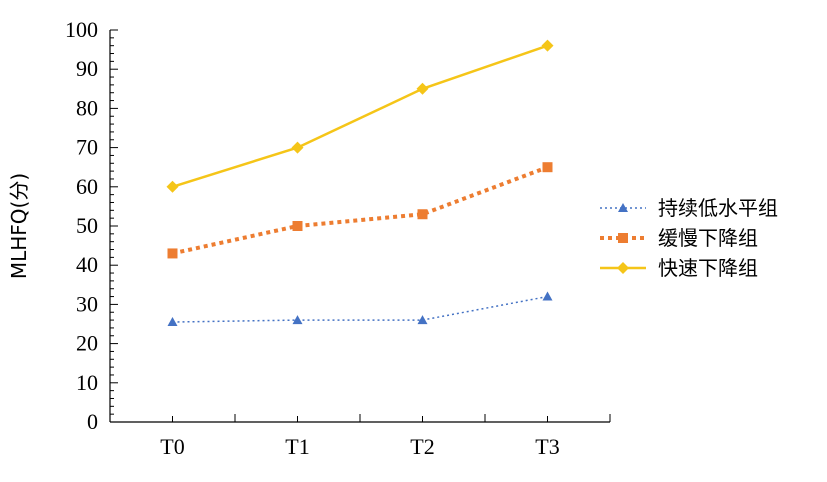  Describe the element at coordinates (81, 29) in the screenshot. I see `y-tick-label: 100` at that location.